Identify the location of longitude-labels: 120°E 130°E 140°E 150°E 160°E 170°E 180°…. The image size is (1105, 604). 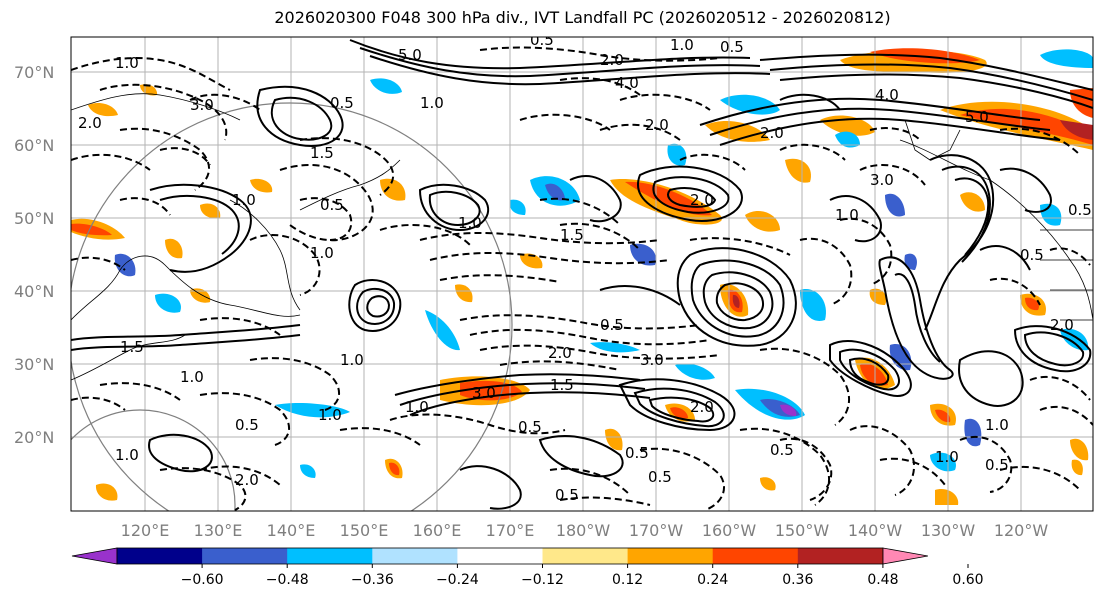
(585, 530).